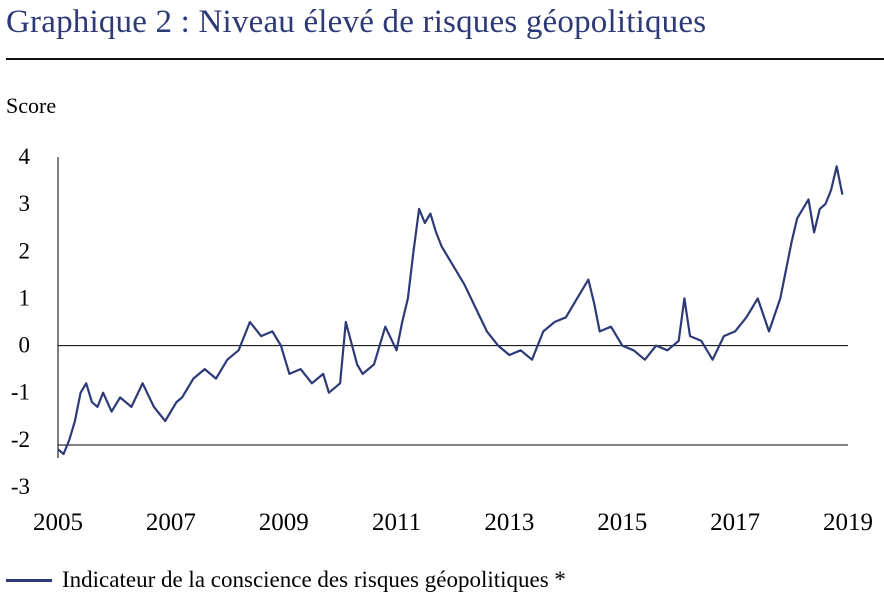 Image resolution: width=884 pixels, height=608 pixels. I want to click on y-tick-label: -2, so click(20, 439).